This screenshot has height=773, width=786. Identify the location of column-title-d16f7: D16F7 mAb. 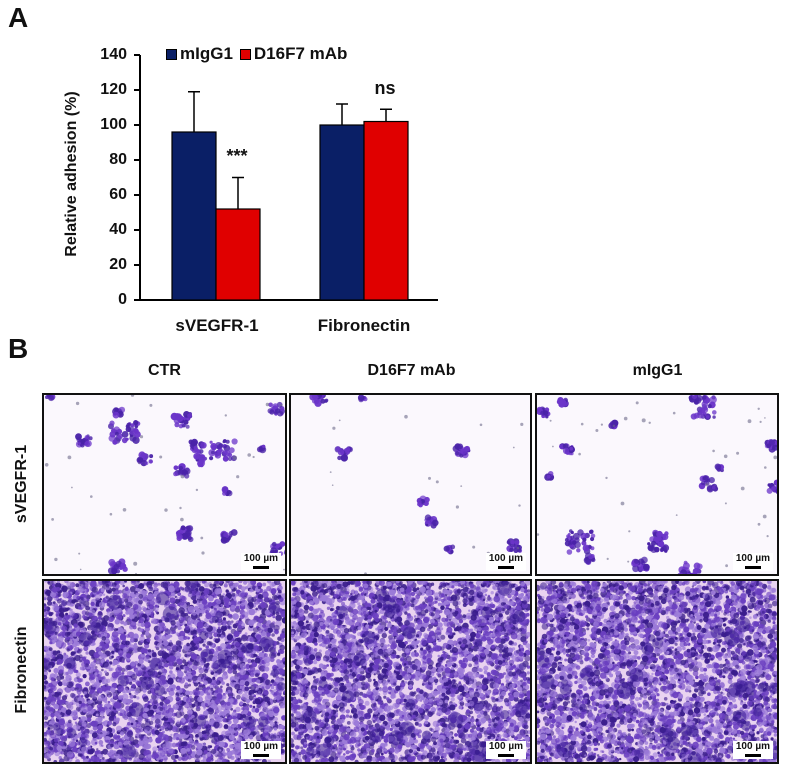
(411, 370).